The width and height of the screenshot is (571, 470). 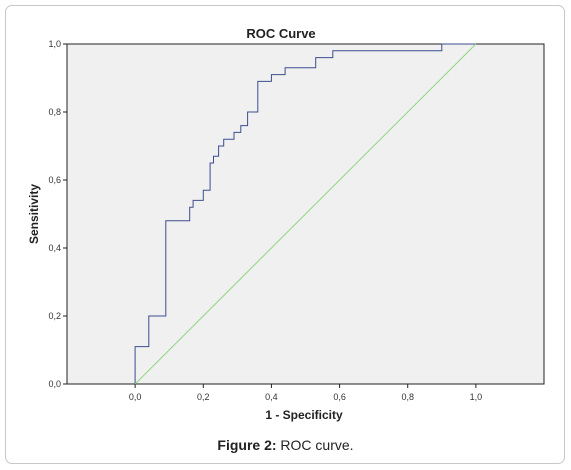 I want to click on x-tick-label: 1,0, so click(x=476, y=397).